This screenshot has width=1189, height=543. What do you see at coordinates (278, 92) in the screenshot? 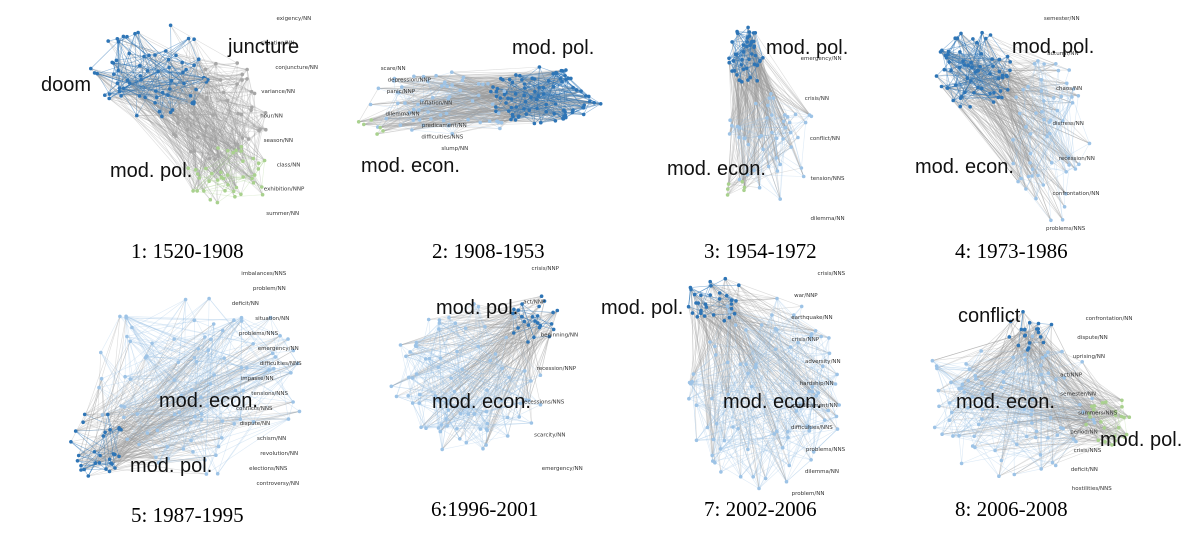
I see `node-label: variance/NN` at bounding box center [278, 92].